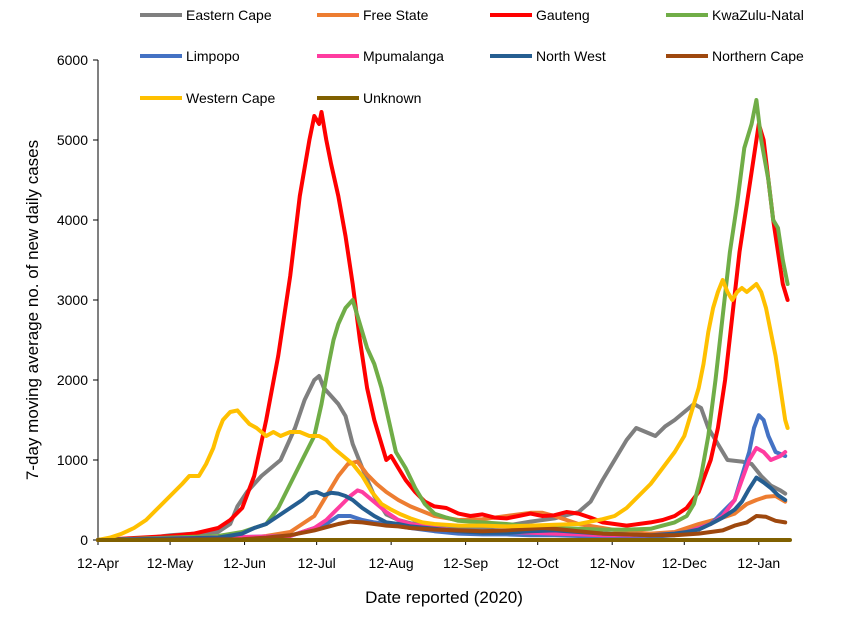  I want to click on y-tick-label: 5000, so click(72, 140).